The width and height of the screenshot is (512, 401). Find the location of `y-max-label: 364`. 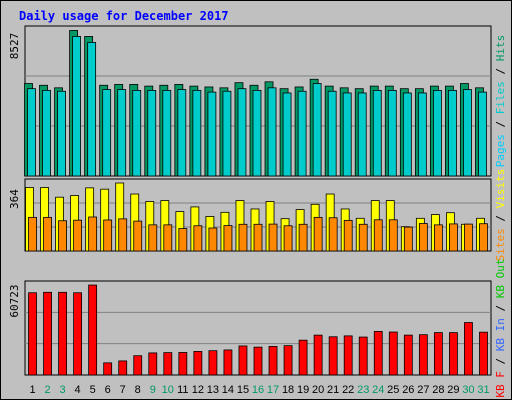

y-max-label: 364 is located at coordinates (14, 199).